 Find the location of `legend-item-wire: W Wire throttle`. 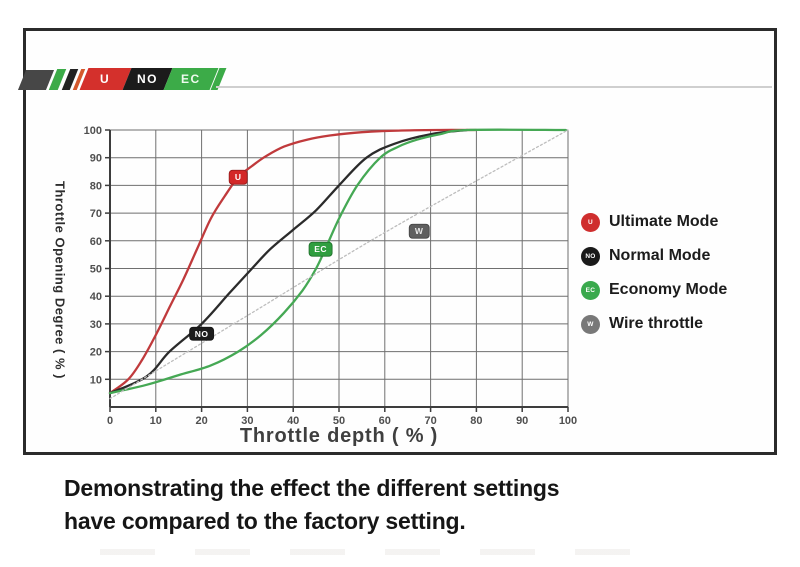

legend-item-wire: W Wire throttle is located at coordinates (654, 324).